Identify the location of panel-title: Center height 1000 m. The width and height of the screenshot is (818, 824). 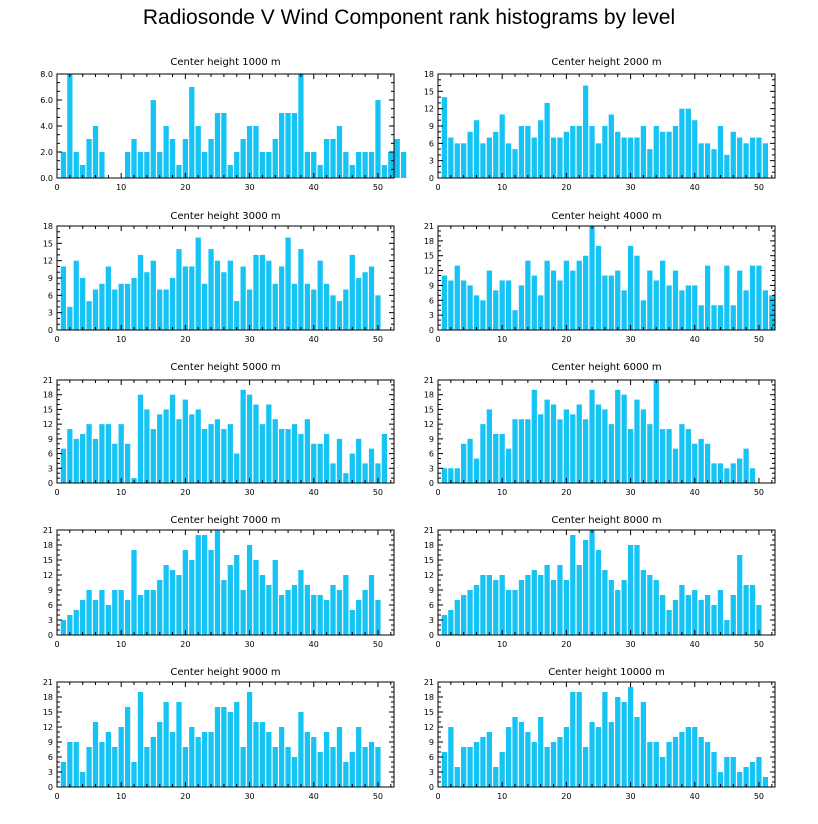
(225, 62).